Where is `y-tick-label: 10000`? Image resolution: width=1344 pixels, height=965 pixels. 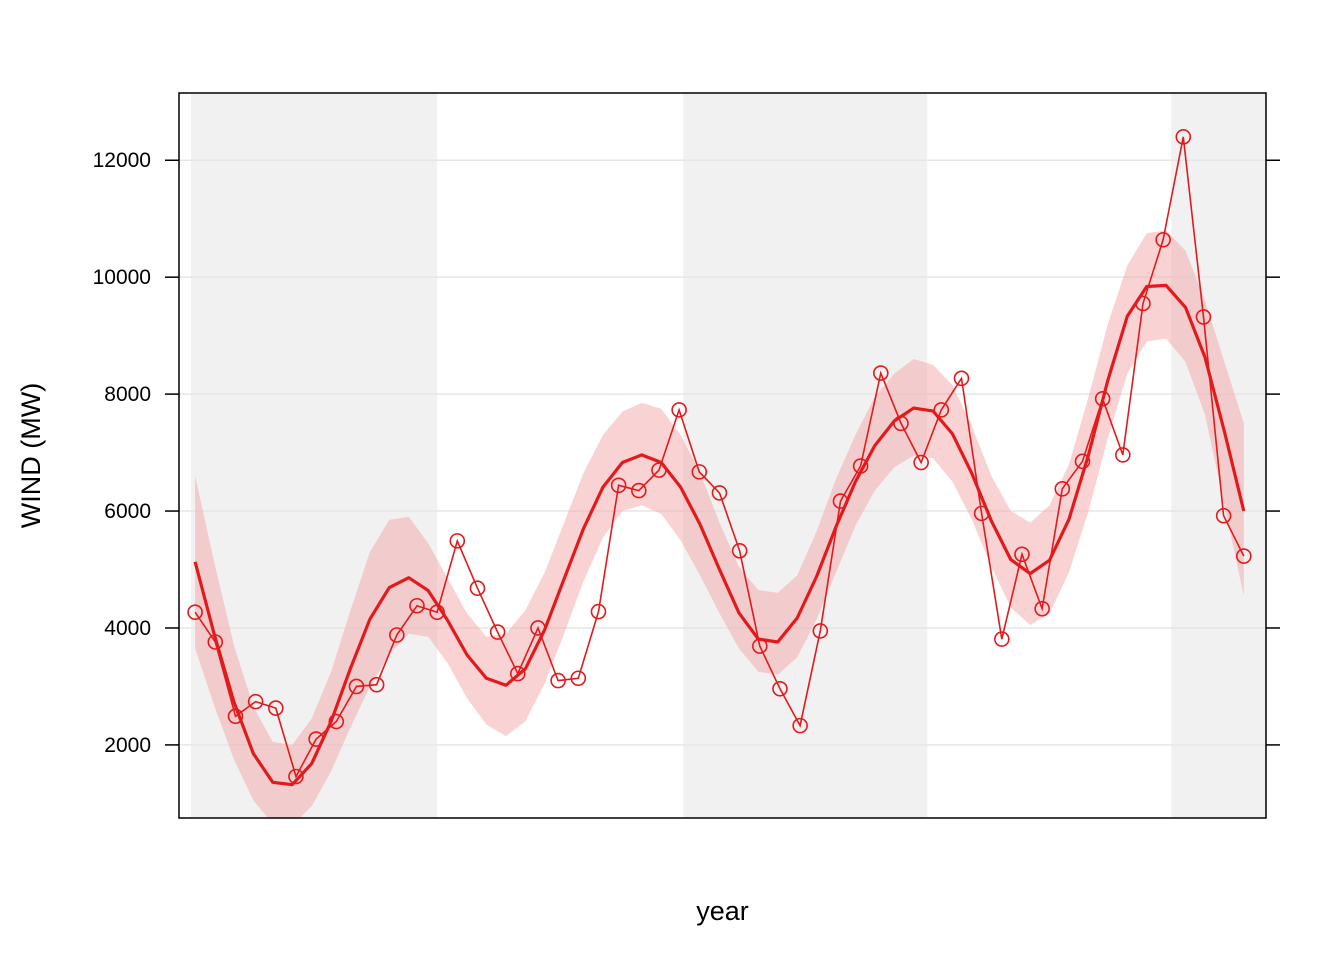 y-tick-label: 10000 is located at coordinates (122, 277).